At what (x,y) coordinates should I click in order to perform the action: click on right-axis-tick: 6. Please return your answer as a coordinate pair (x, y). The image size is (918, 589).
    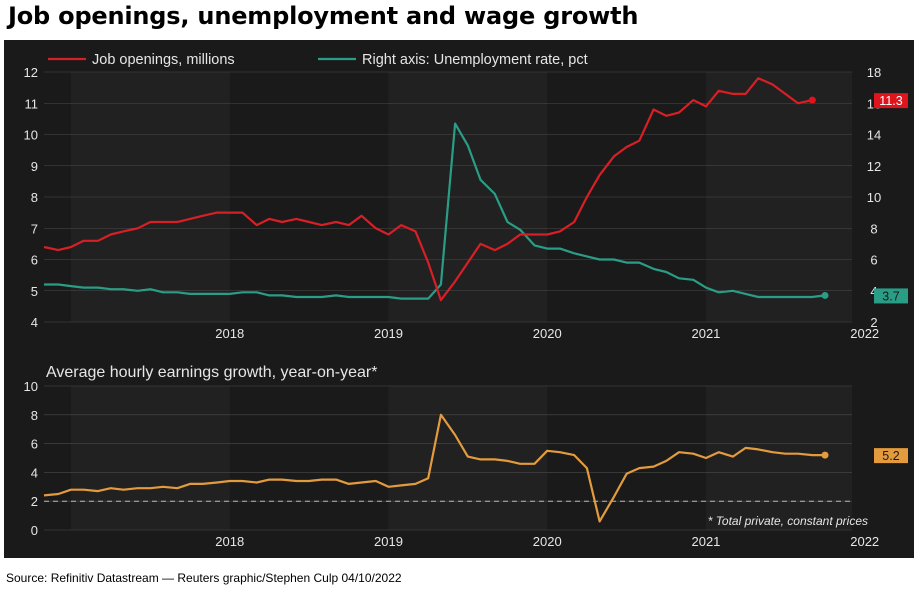
    Looking at the image, I should click on (873, 260).